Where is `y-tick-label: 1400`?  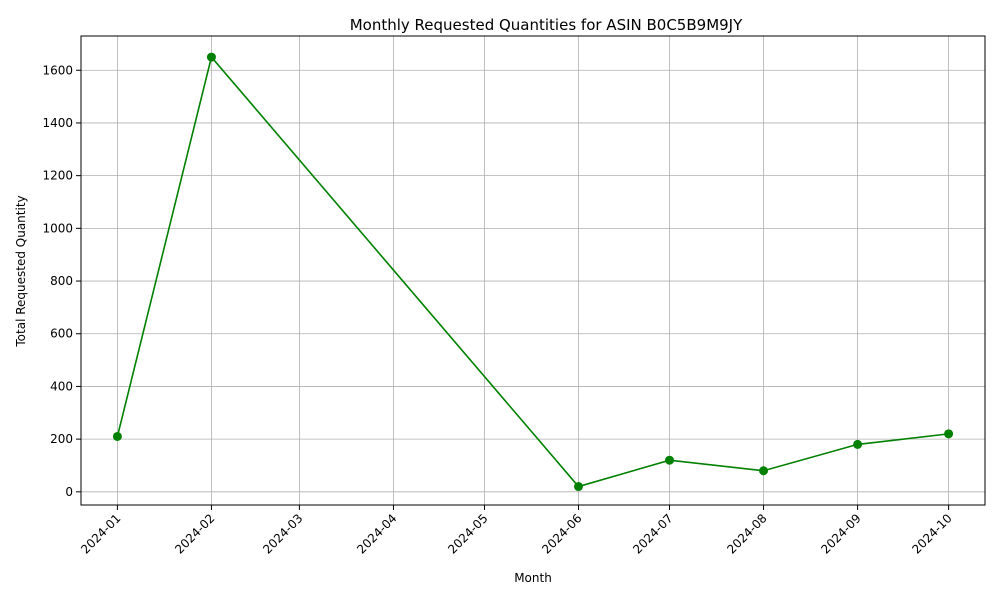
y-tick-label: 1400 is located at coordinates (57, 123).